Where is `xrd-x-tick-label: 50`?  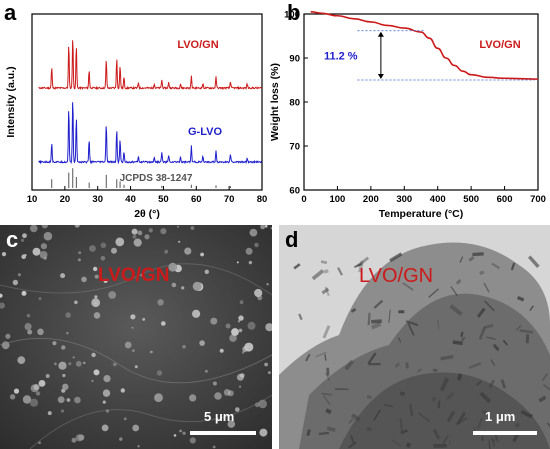
xrd-x-tick-label: 50 is located at coordinates (163, 199).